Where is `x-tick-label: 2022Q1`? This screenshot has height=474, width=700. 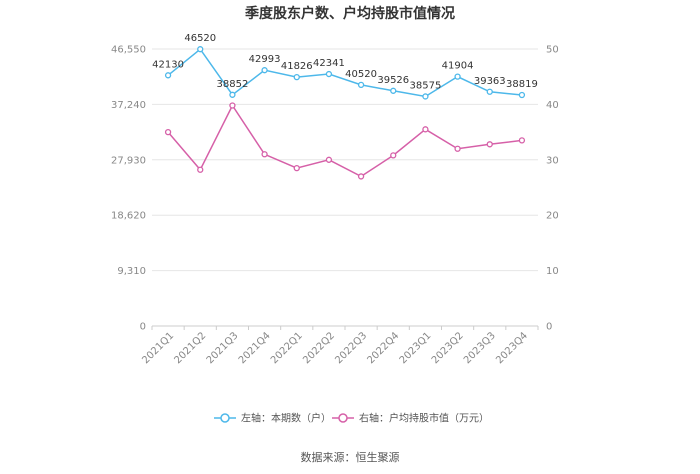 x-tick-label: 2022Q1 is located at coordinates (287, 348).